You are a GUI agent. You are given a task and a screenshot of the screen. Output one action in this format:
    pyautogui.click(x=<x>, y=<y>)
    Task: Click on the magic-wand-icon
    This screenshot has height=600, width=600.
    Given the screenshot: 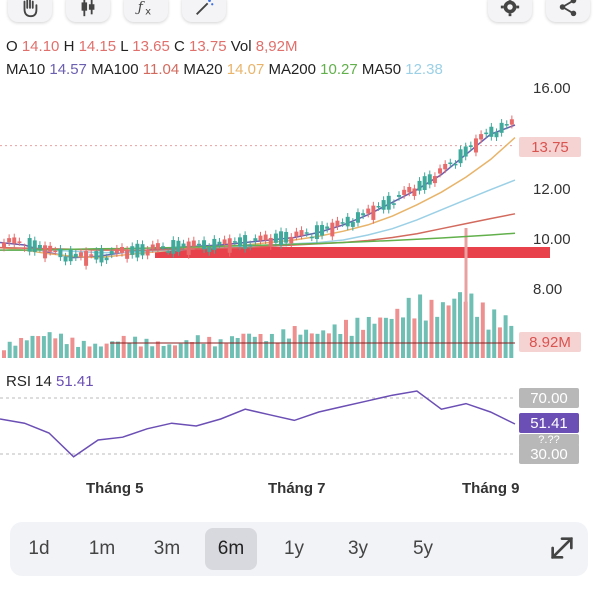 What is the action you would take?
    pyautogui.click(x=204, y=11)
    